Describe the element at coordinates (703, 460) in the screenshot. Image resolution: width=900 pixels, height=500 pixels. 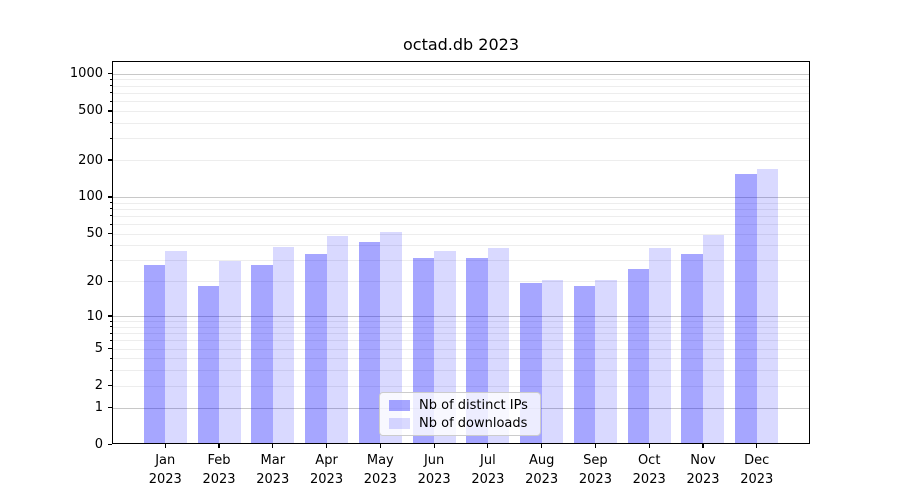
I see `x-tick-month: Nov` at that location.